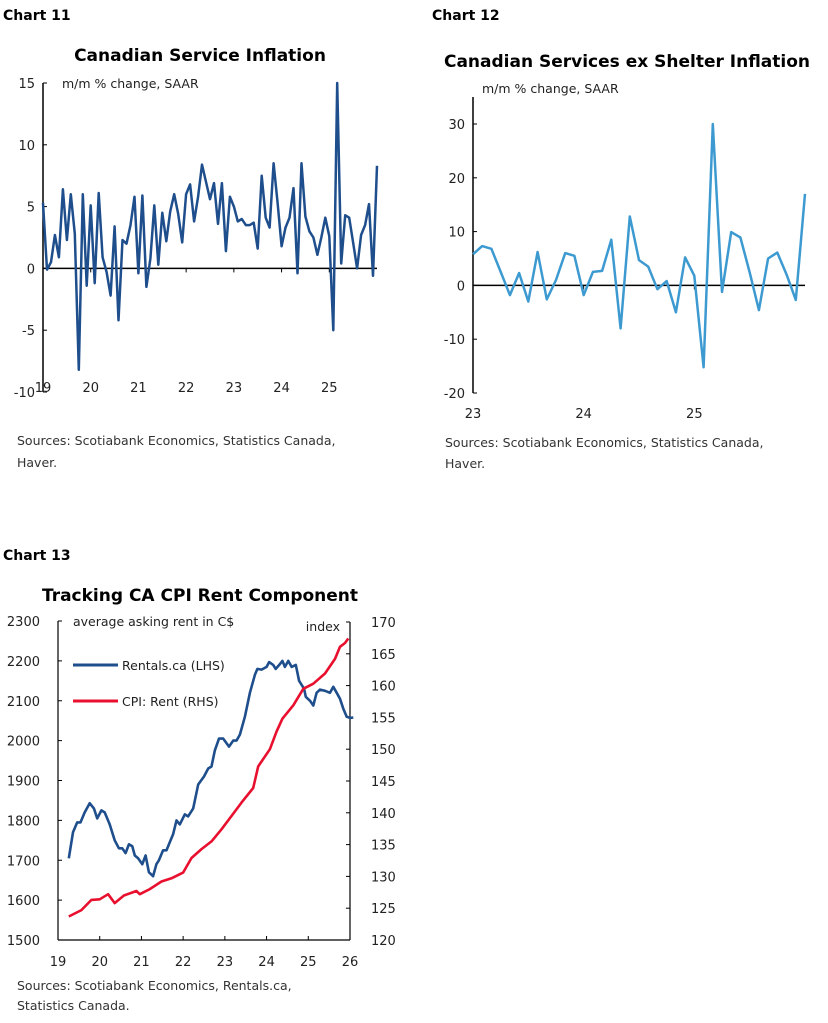  I want to click on chart-number: Chart 13, so click(37, 556).